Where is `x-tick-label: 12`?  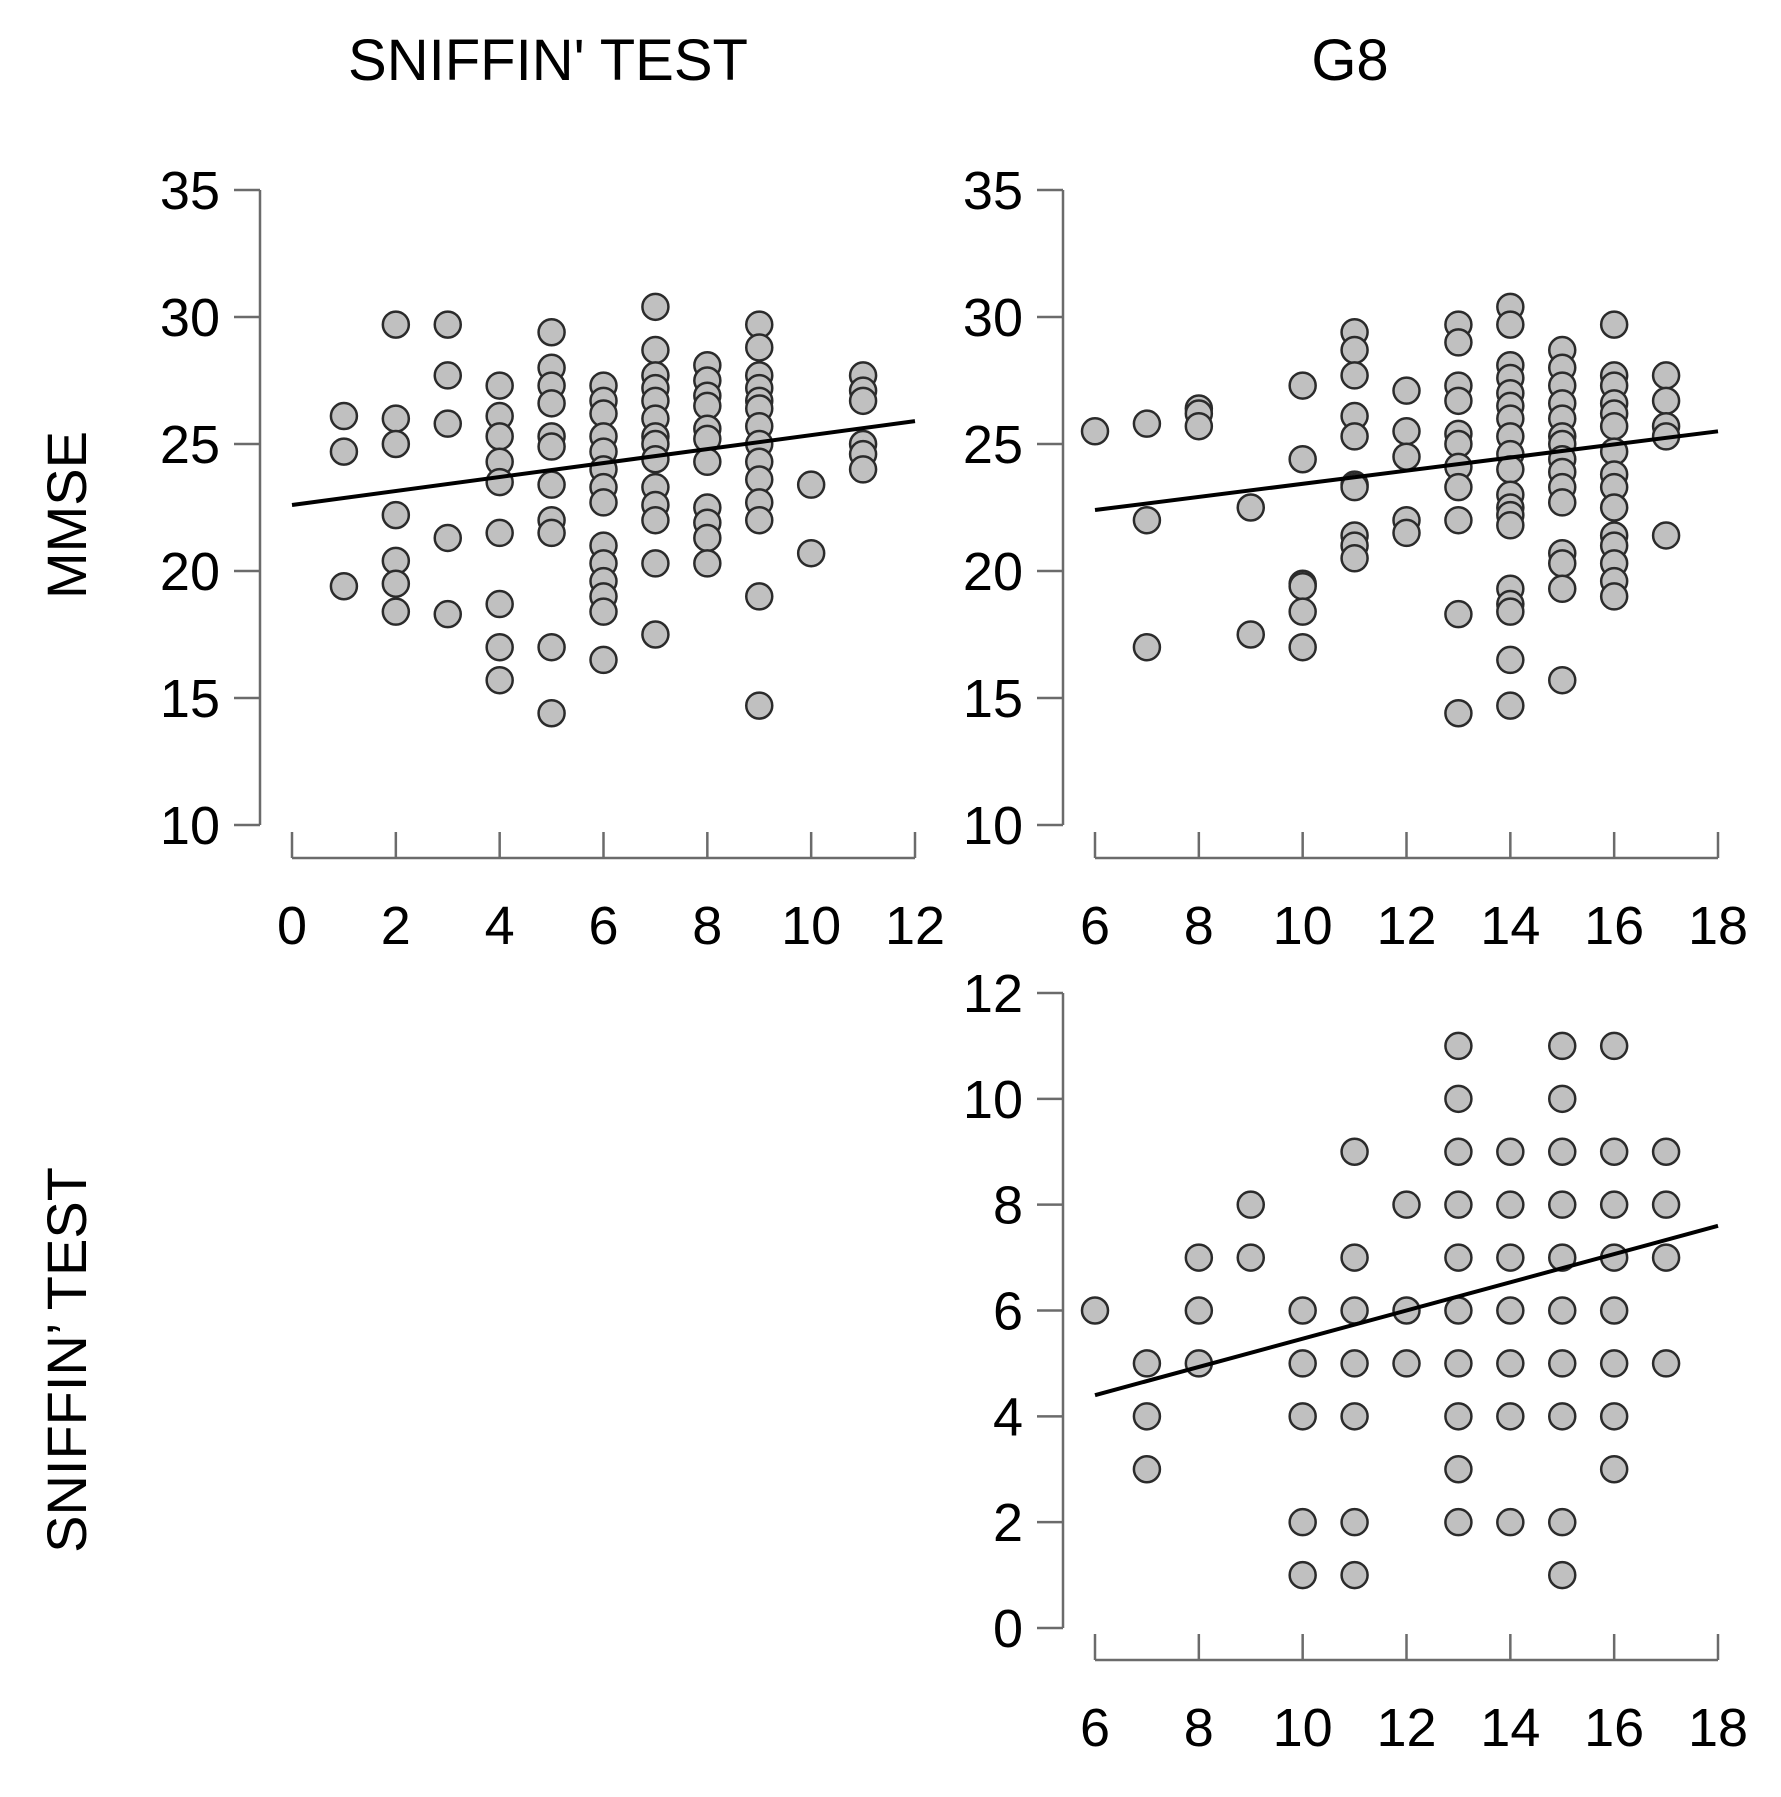 x-tick-label: 12 is located at coordinates (1406, 926).